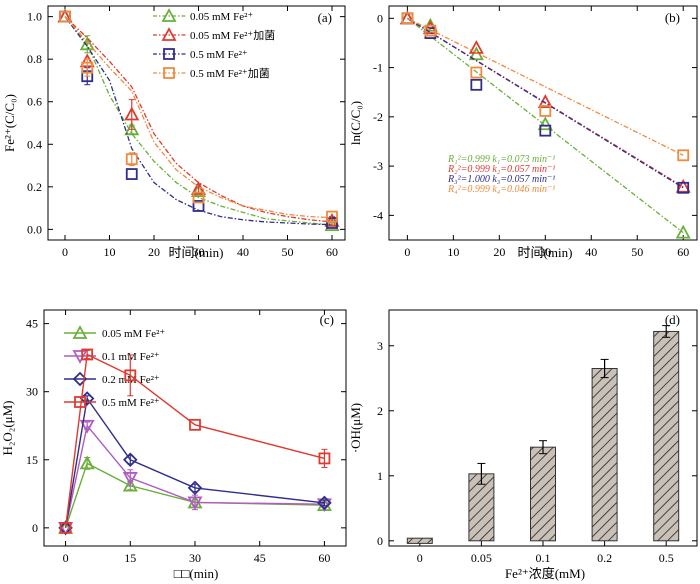  I want to click on y-tick-label: 1, so click(380, 476).